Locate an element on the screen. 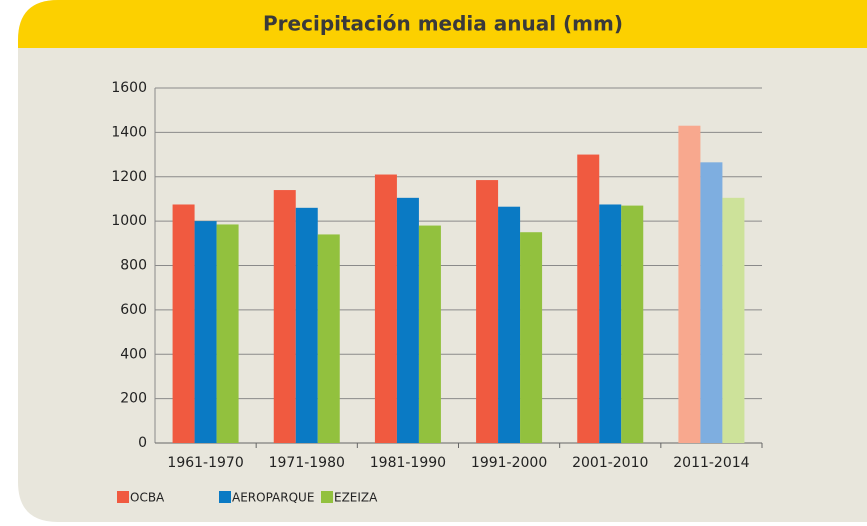 This screenshot has width=867, height=526. y-tick-label: 0 is located at coordinates (142, 443).